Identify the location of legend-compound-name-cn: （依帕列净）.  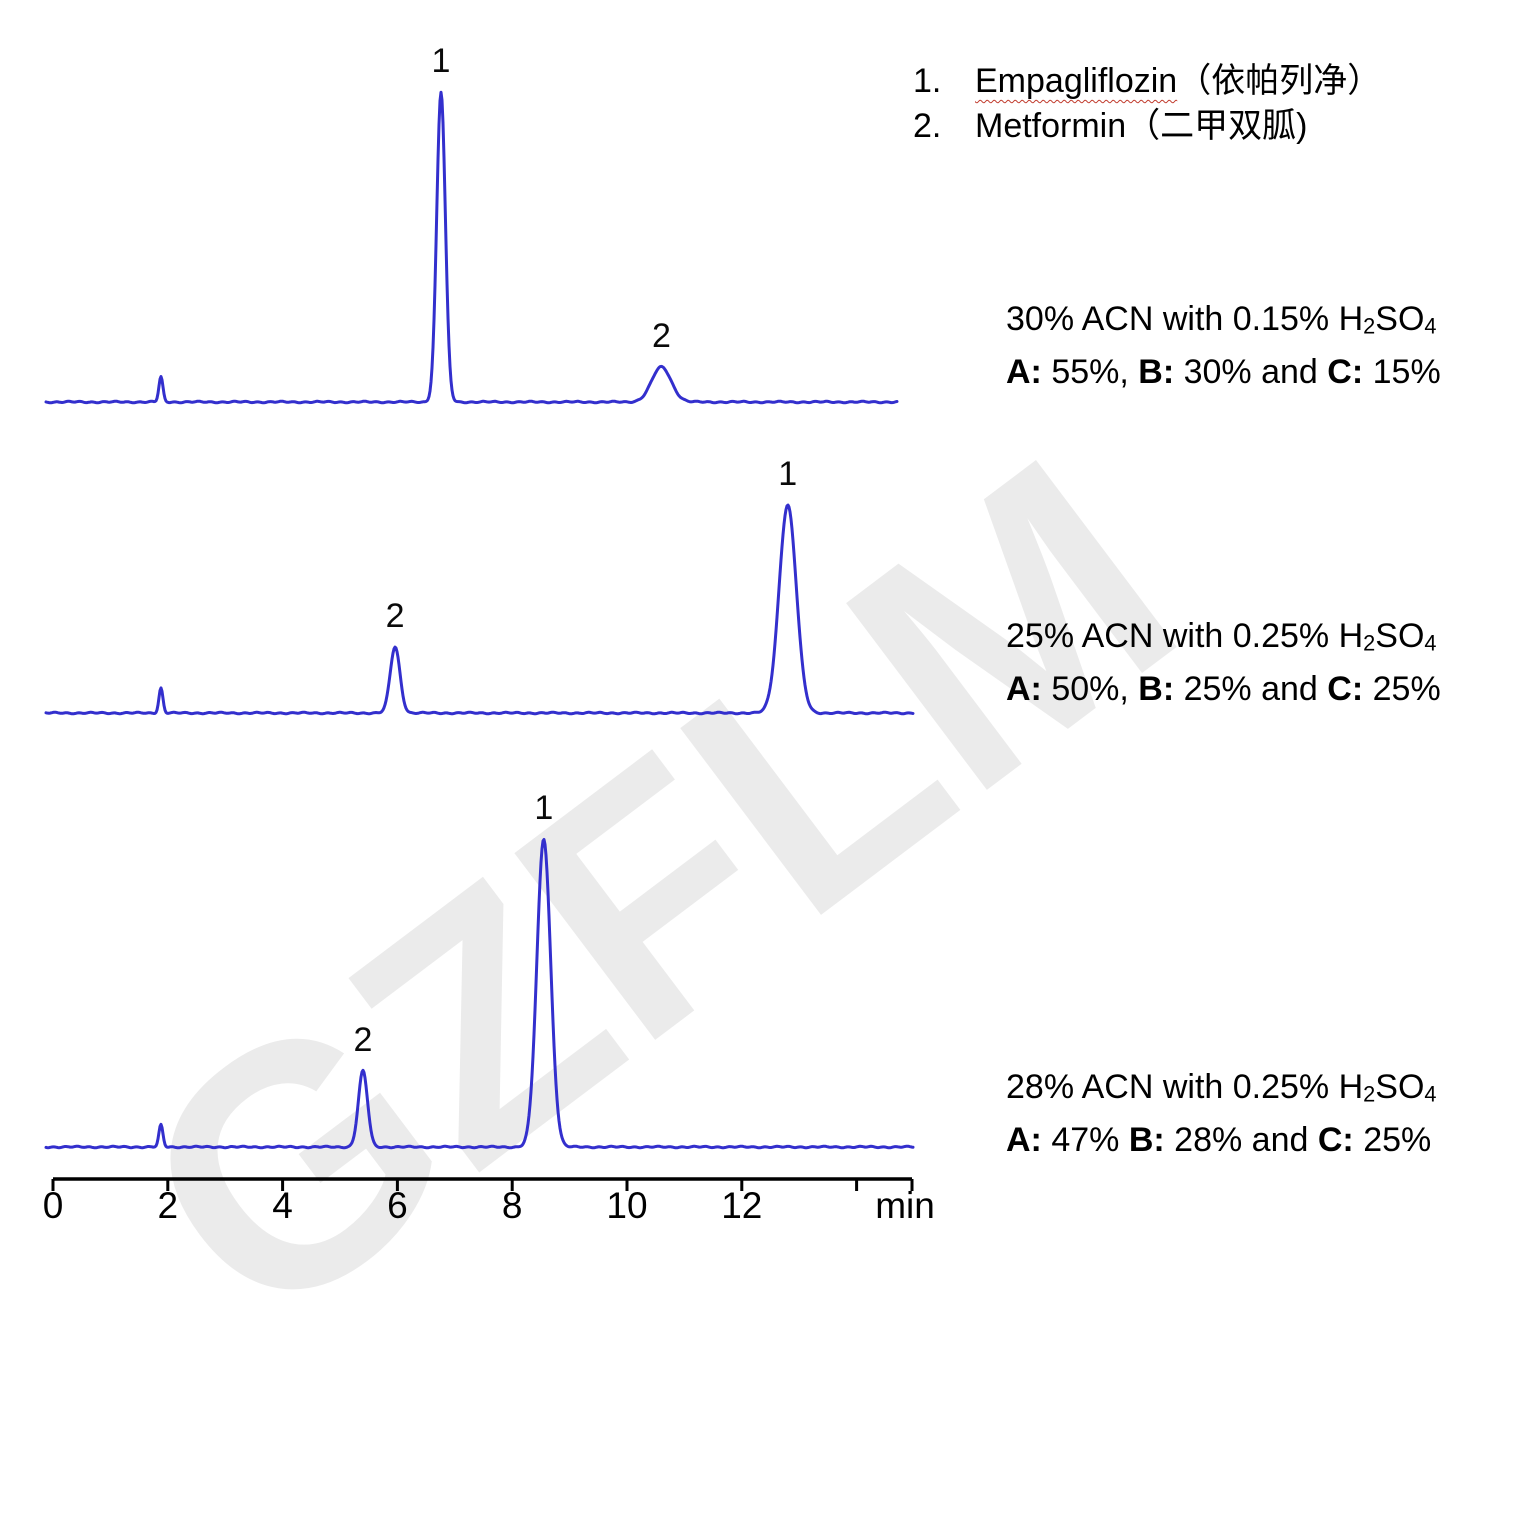
(1279, 81).